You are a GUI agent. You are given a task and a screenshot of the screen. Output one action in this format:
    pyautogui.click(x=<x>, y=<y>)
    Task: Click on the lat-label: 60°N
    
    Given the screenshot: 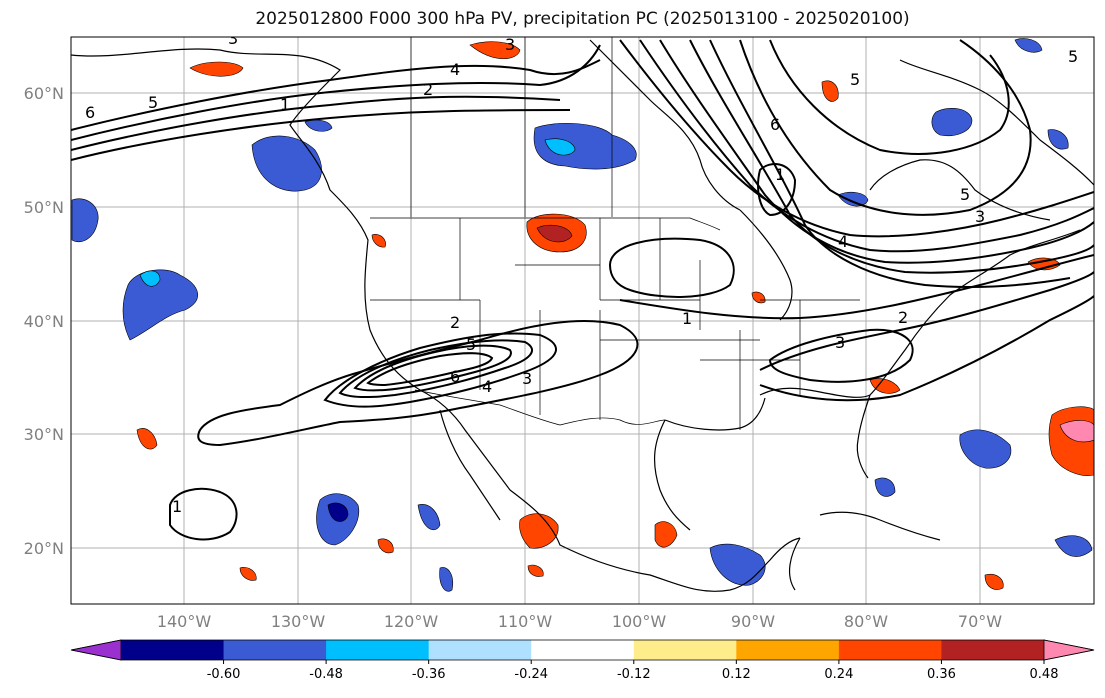 What is the action you would take?
    pyautogui.click(x=44, y=93)
    